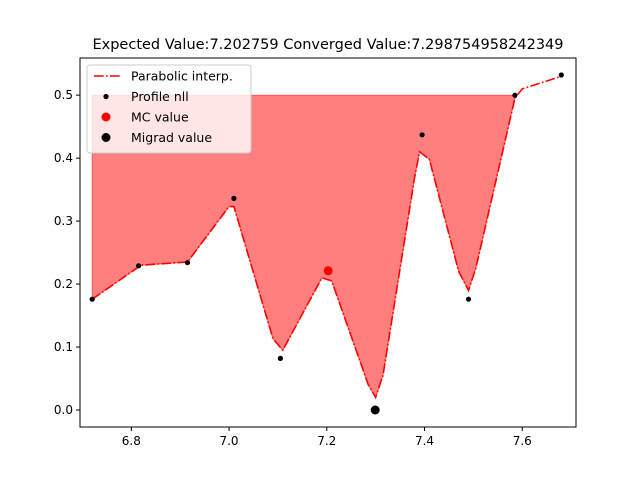 This screenshot has width=640, height=480. I want to click on y-tick-label: 0.3, so click(63, 221).